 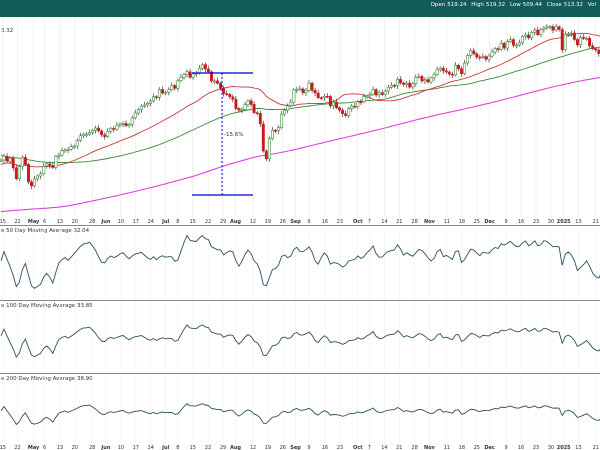 I want to click on x-tick-label: 11, so click(x=447, y=447).